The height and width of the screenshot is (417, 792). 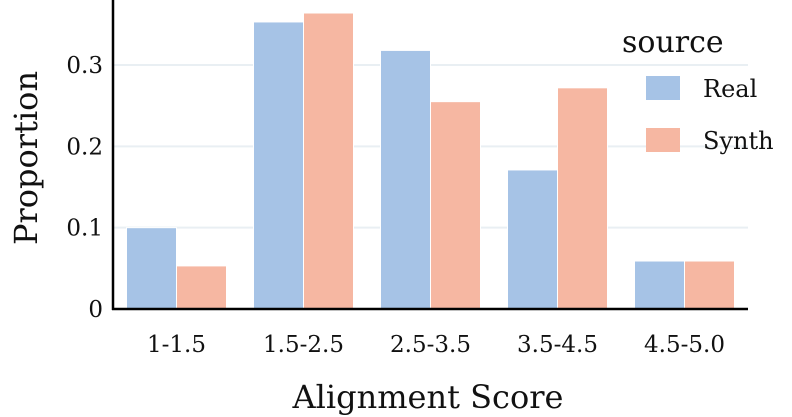 What do you see at coordinates (84, 147) in the screenshot?
I see `y-tick-label: 0.2` at bounding box center [84, 147].